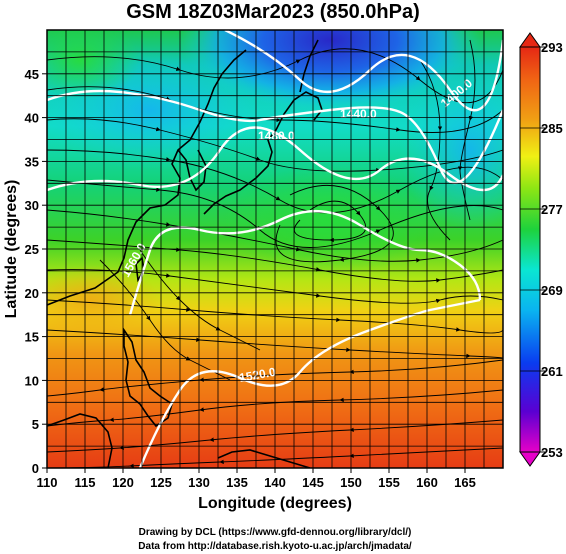 This screenshot has height=554, width=566. I want to click on y-tick-label: 35, so click(32, 161).